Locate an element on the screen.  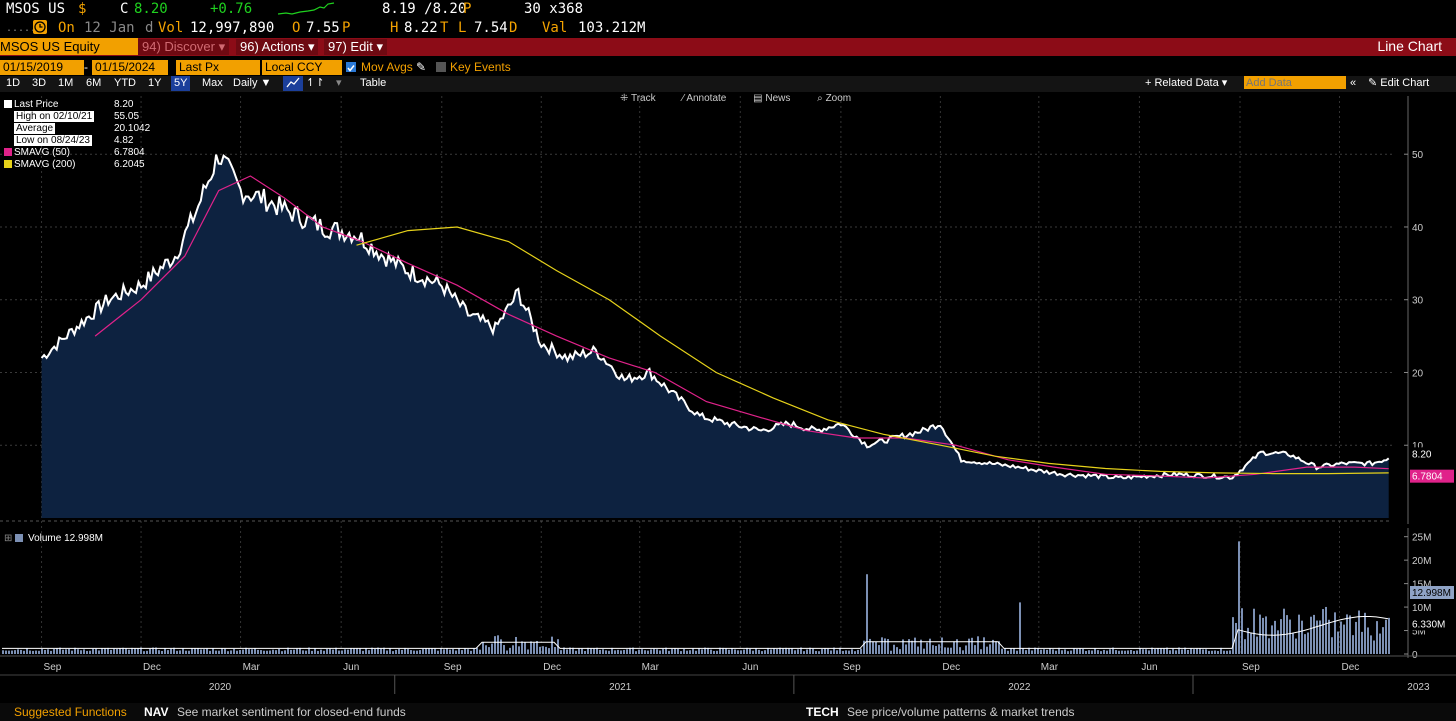
period-1m: 1M is located at coordinates (66, 83).